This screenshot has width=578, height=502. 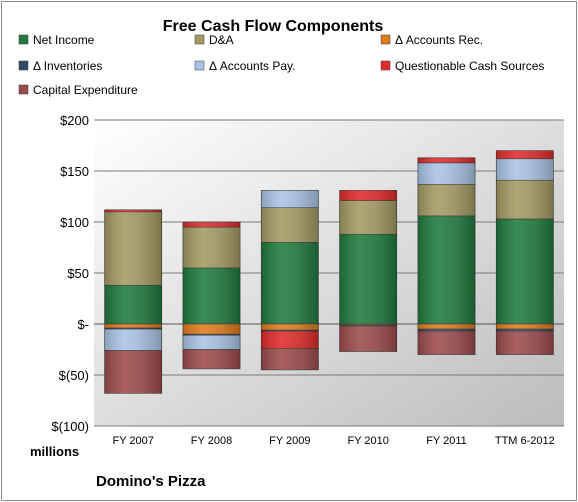 What do you see at coordinates (221, 40) in the screenshot?
I see `legend-label-d-a: D&A` at bounding box center [221, 40].